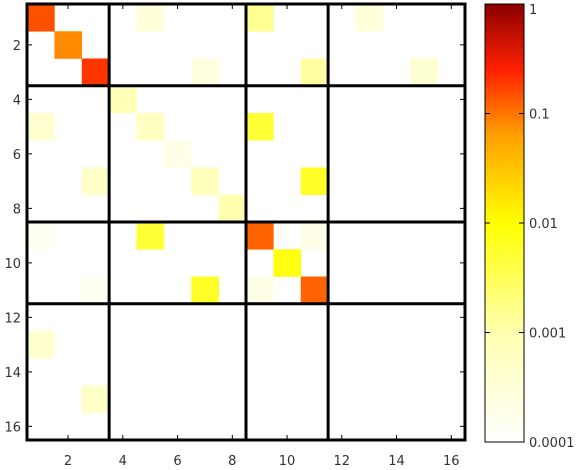  What do you see at coordinates (232, 461) in the screenshot?
I see `x-tick-label: 8` at bounding box center [232, 461].